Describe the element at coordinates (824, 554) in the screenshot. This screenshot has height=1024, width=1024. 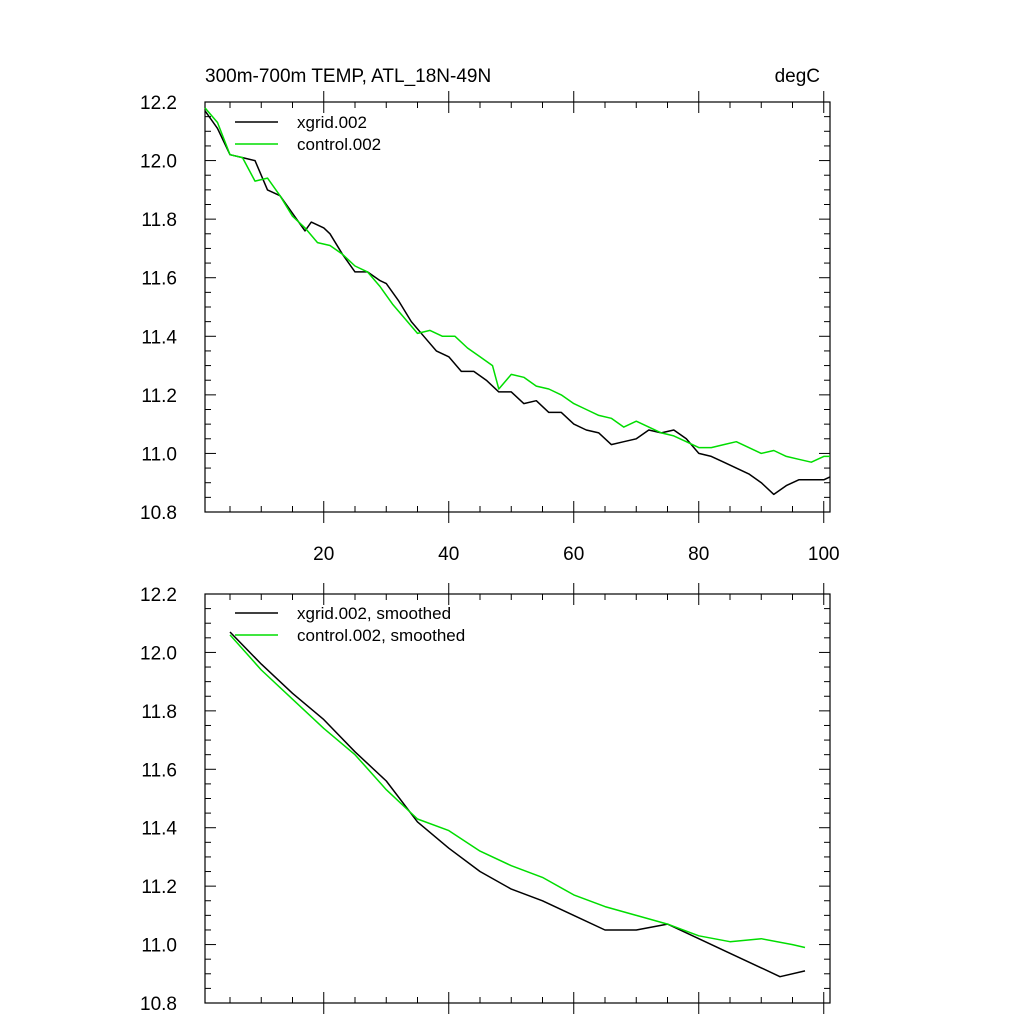
I see `x-tick-label: 100` at that location.